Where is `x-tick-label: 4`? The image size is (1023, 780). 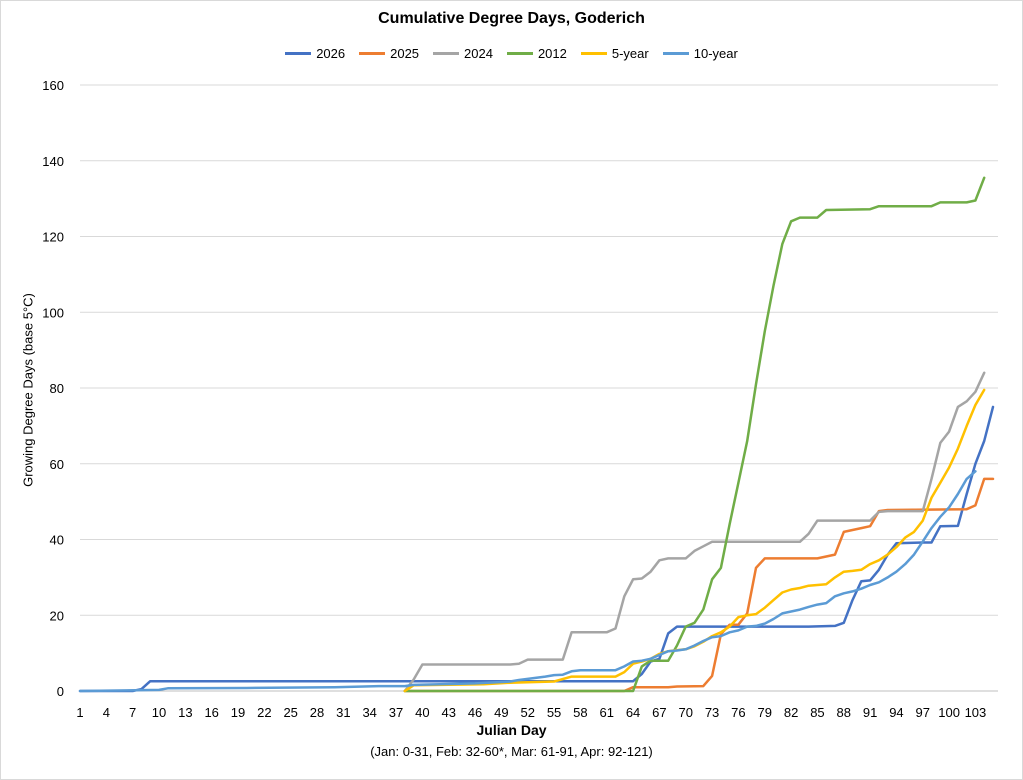 x-tick-label: 4 is located at coordinates (106, 712).